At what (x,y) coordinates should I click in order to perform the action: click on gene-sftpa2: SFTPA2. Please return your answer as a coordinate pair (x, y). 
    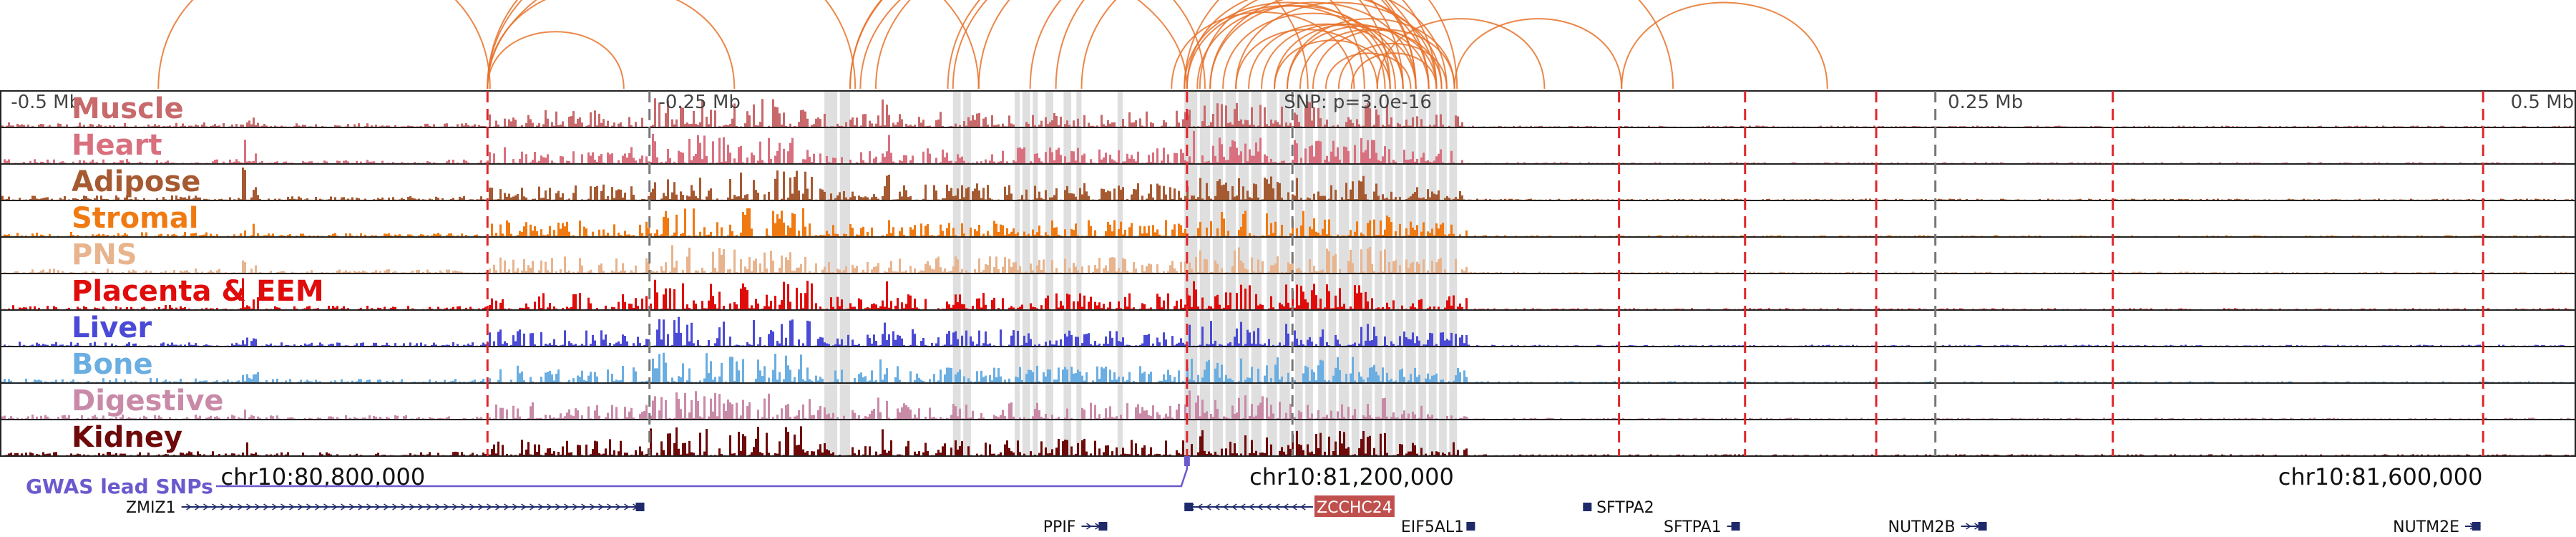
    Looking at the image, I should click on (1618, 508).